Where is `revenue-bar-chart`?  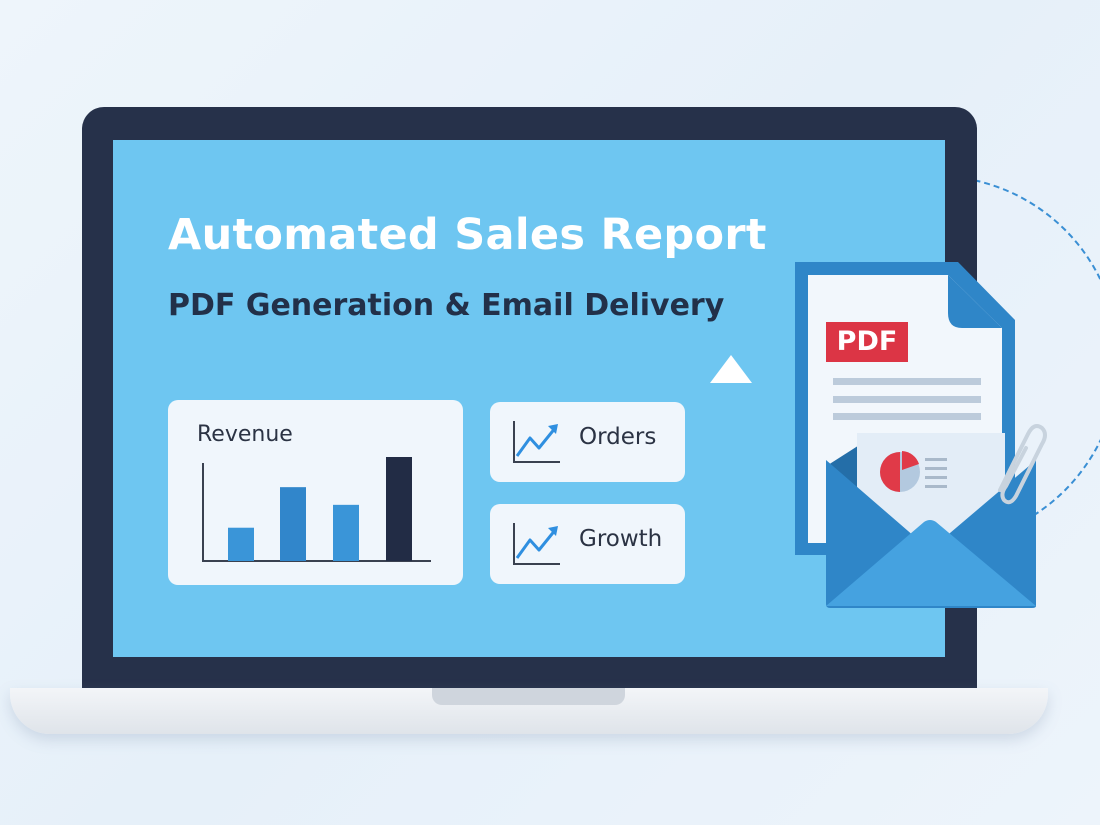 revenue-bar-chart is located at coordinates (316, 509).